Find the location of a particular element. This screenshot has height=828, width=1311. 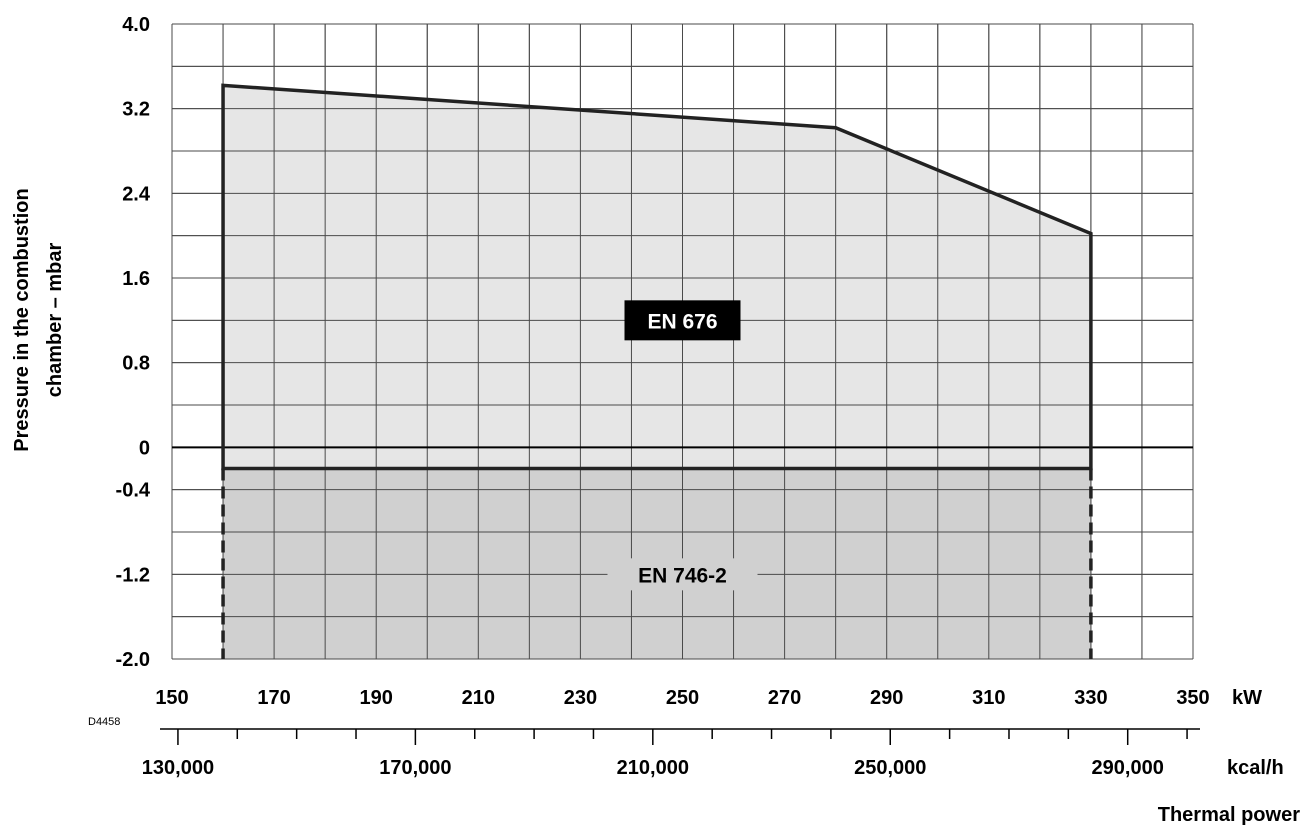

x-tick-label-kw: 290 is located at coordinates (886, 698).